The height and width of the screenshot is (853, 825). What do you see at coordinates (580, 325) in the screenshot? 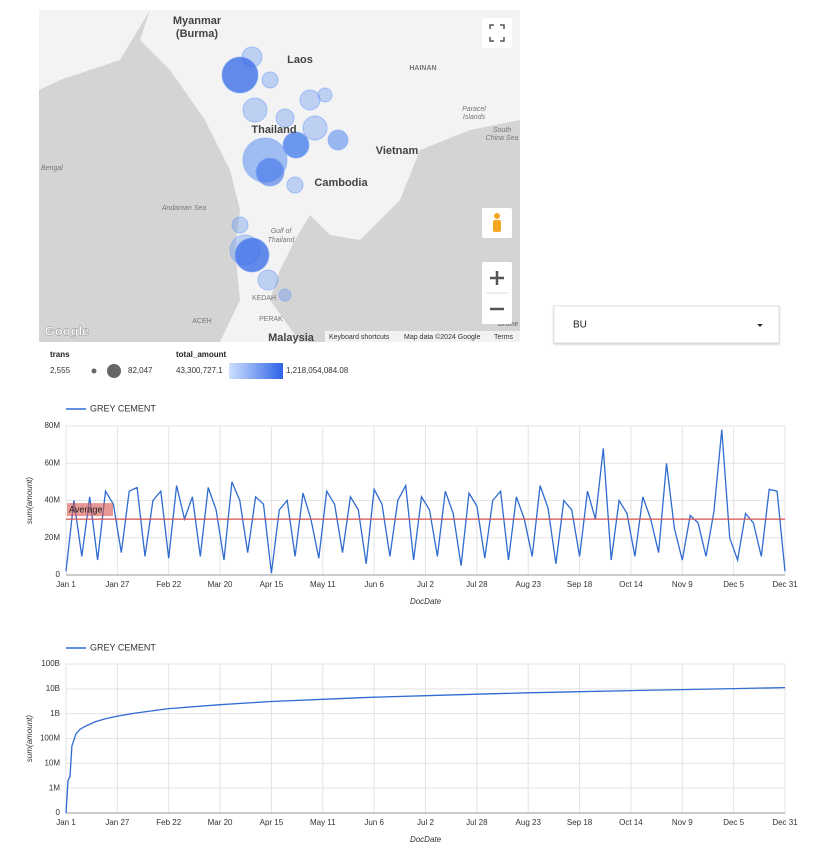
I see `dropdown-label: BU` at bounding box center [580, 325].